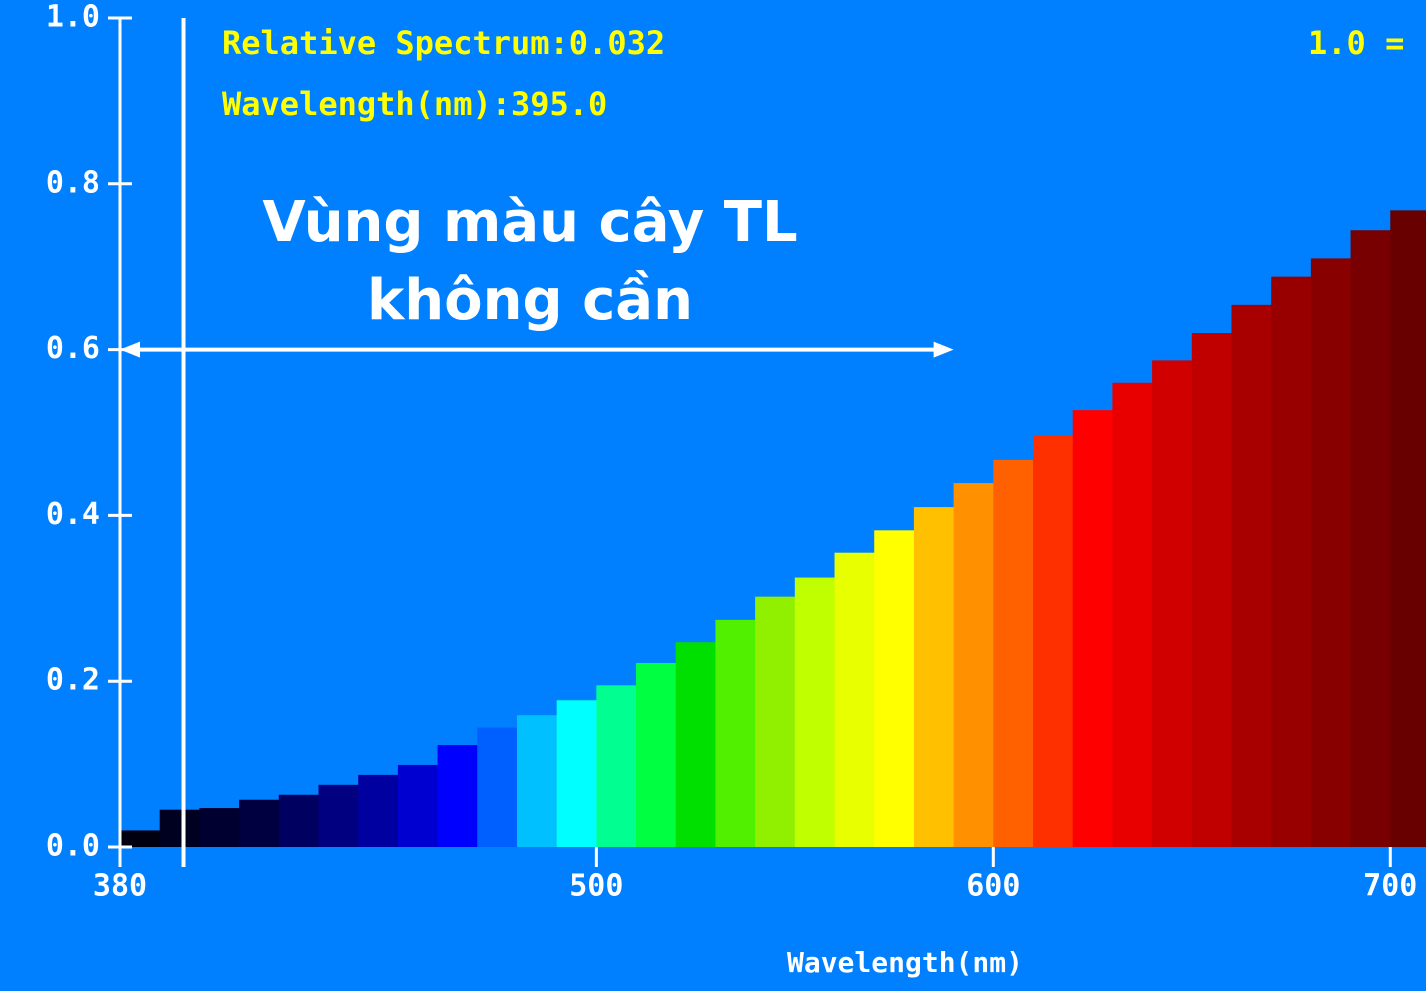  I want to click on note: không cần, so click(530, 300).